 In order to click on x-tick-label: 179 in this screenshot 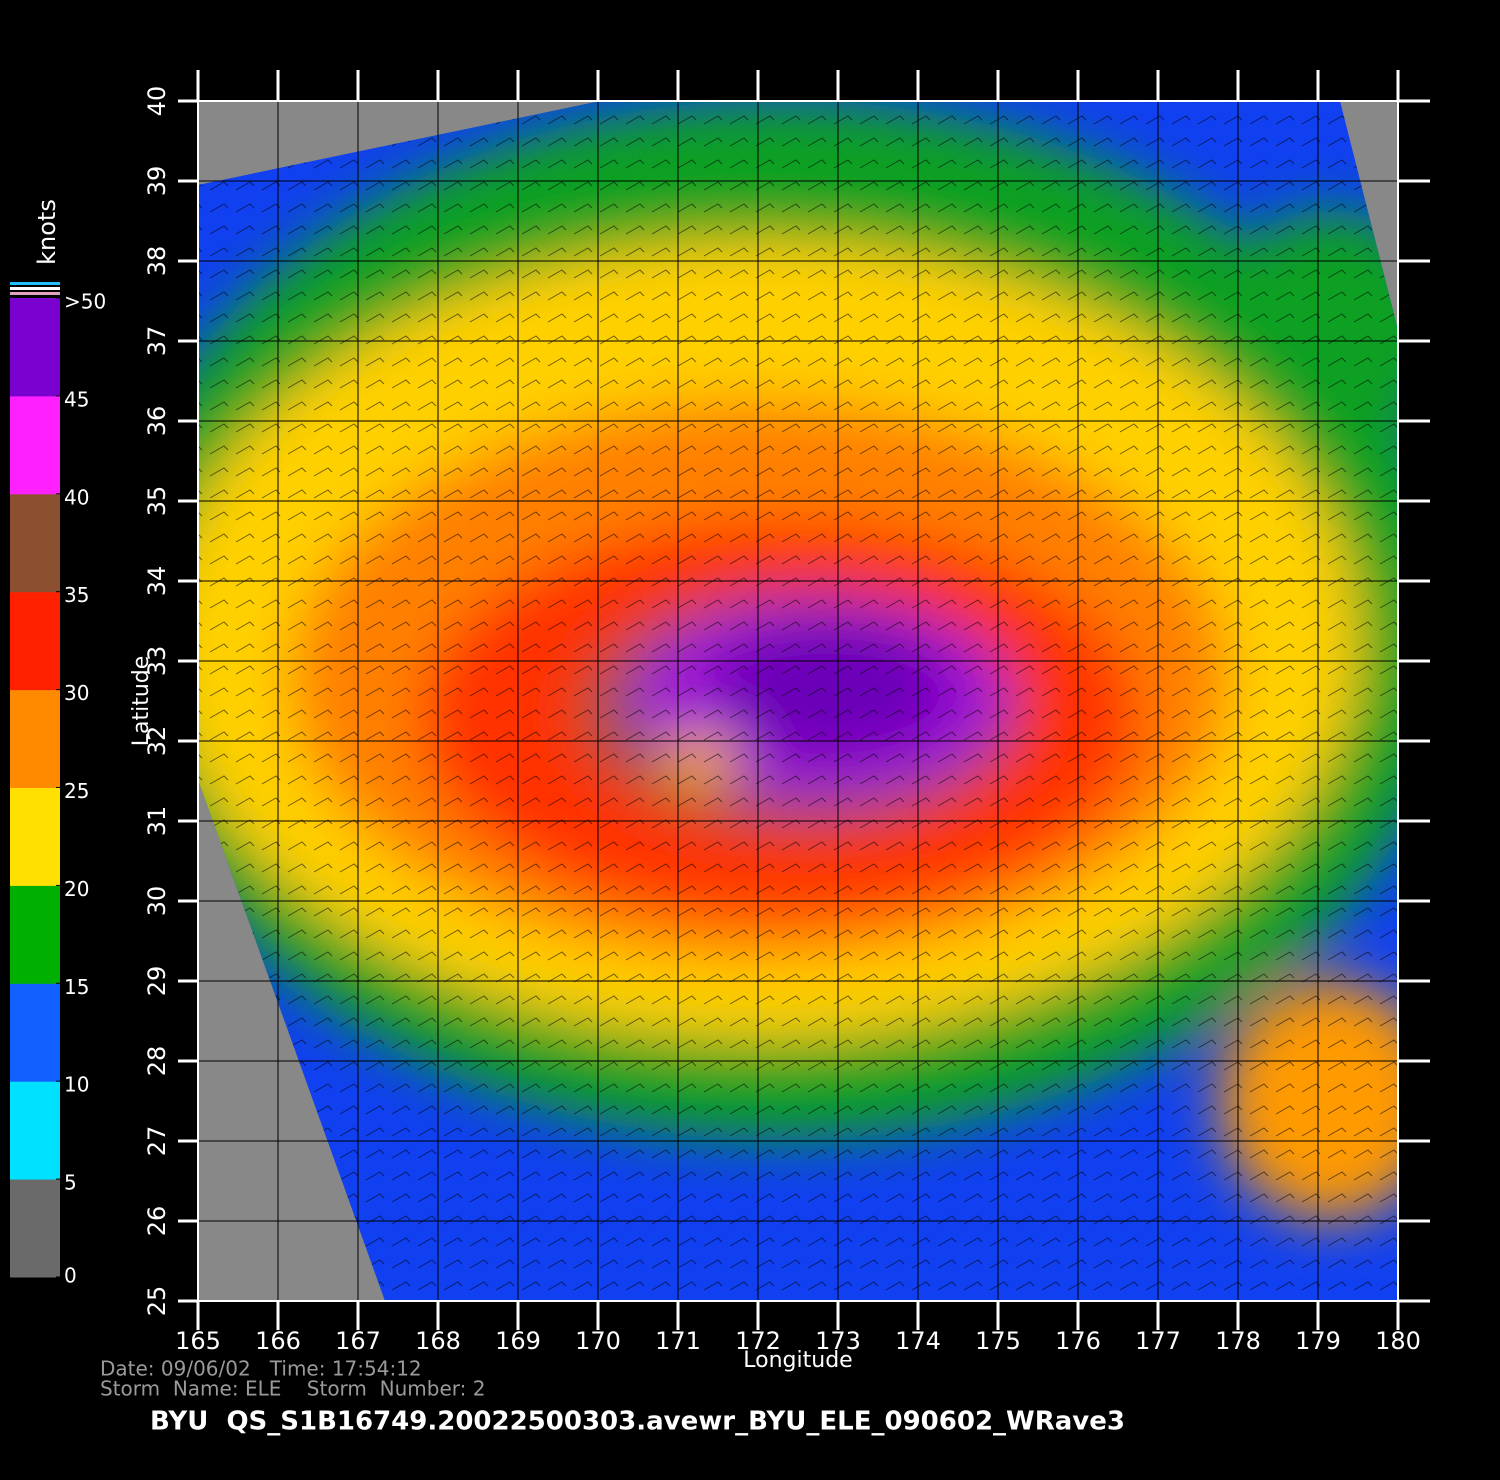, I will do `click(1318, 1341)`.